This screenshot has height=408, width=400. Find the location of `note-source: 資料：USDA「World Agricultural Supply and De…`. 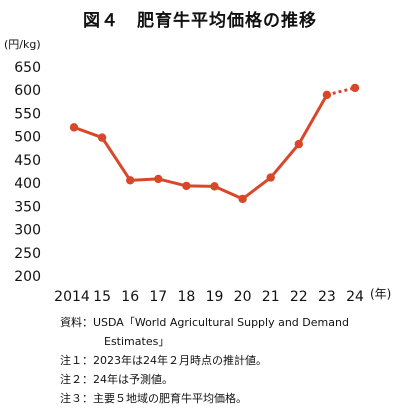

note-source: 資料：USDA「World Agricultural Supply and De… is located at coordinates (204, 322).